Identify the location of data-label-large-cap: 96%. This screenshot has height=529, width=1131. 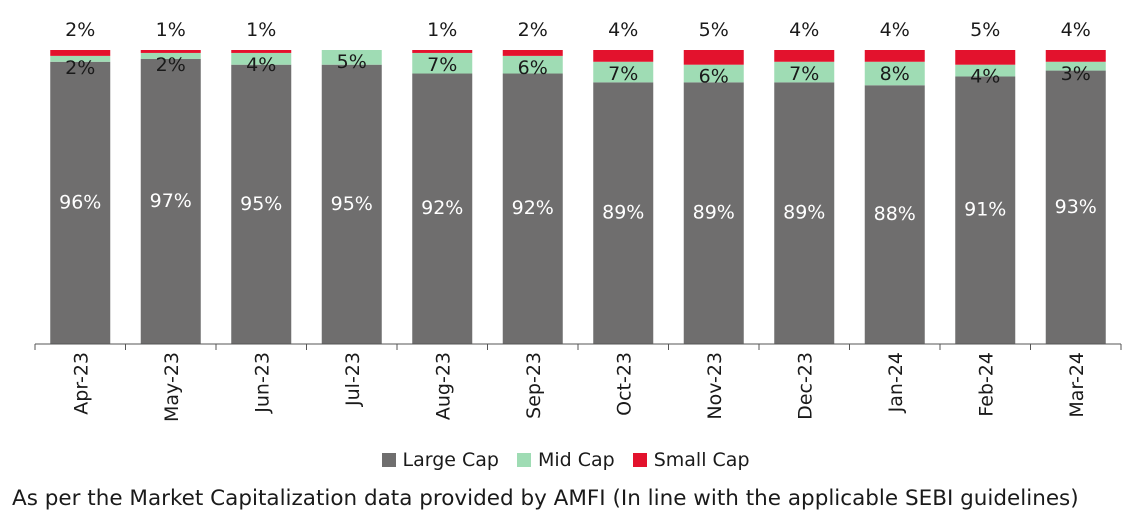
(80, 203).